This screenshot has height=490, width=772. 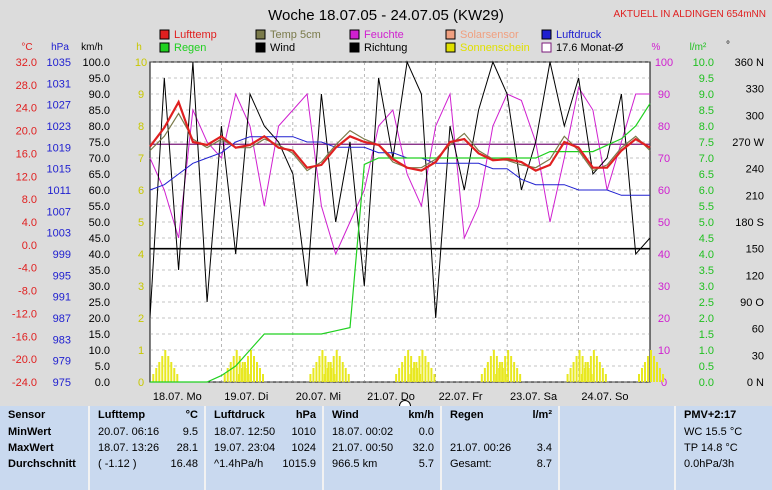 I want to click on tick-rain: 6.0, so click(x=706, y=191).